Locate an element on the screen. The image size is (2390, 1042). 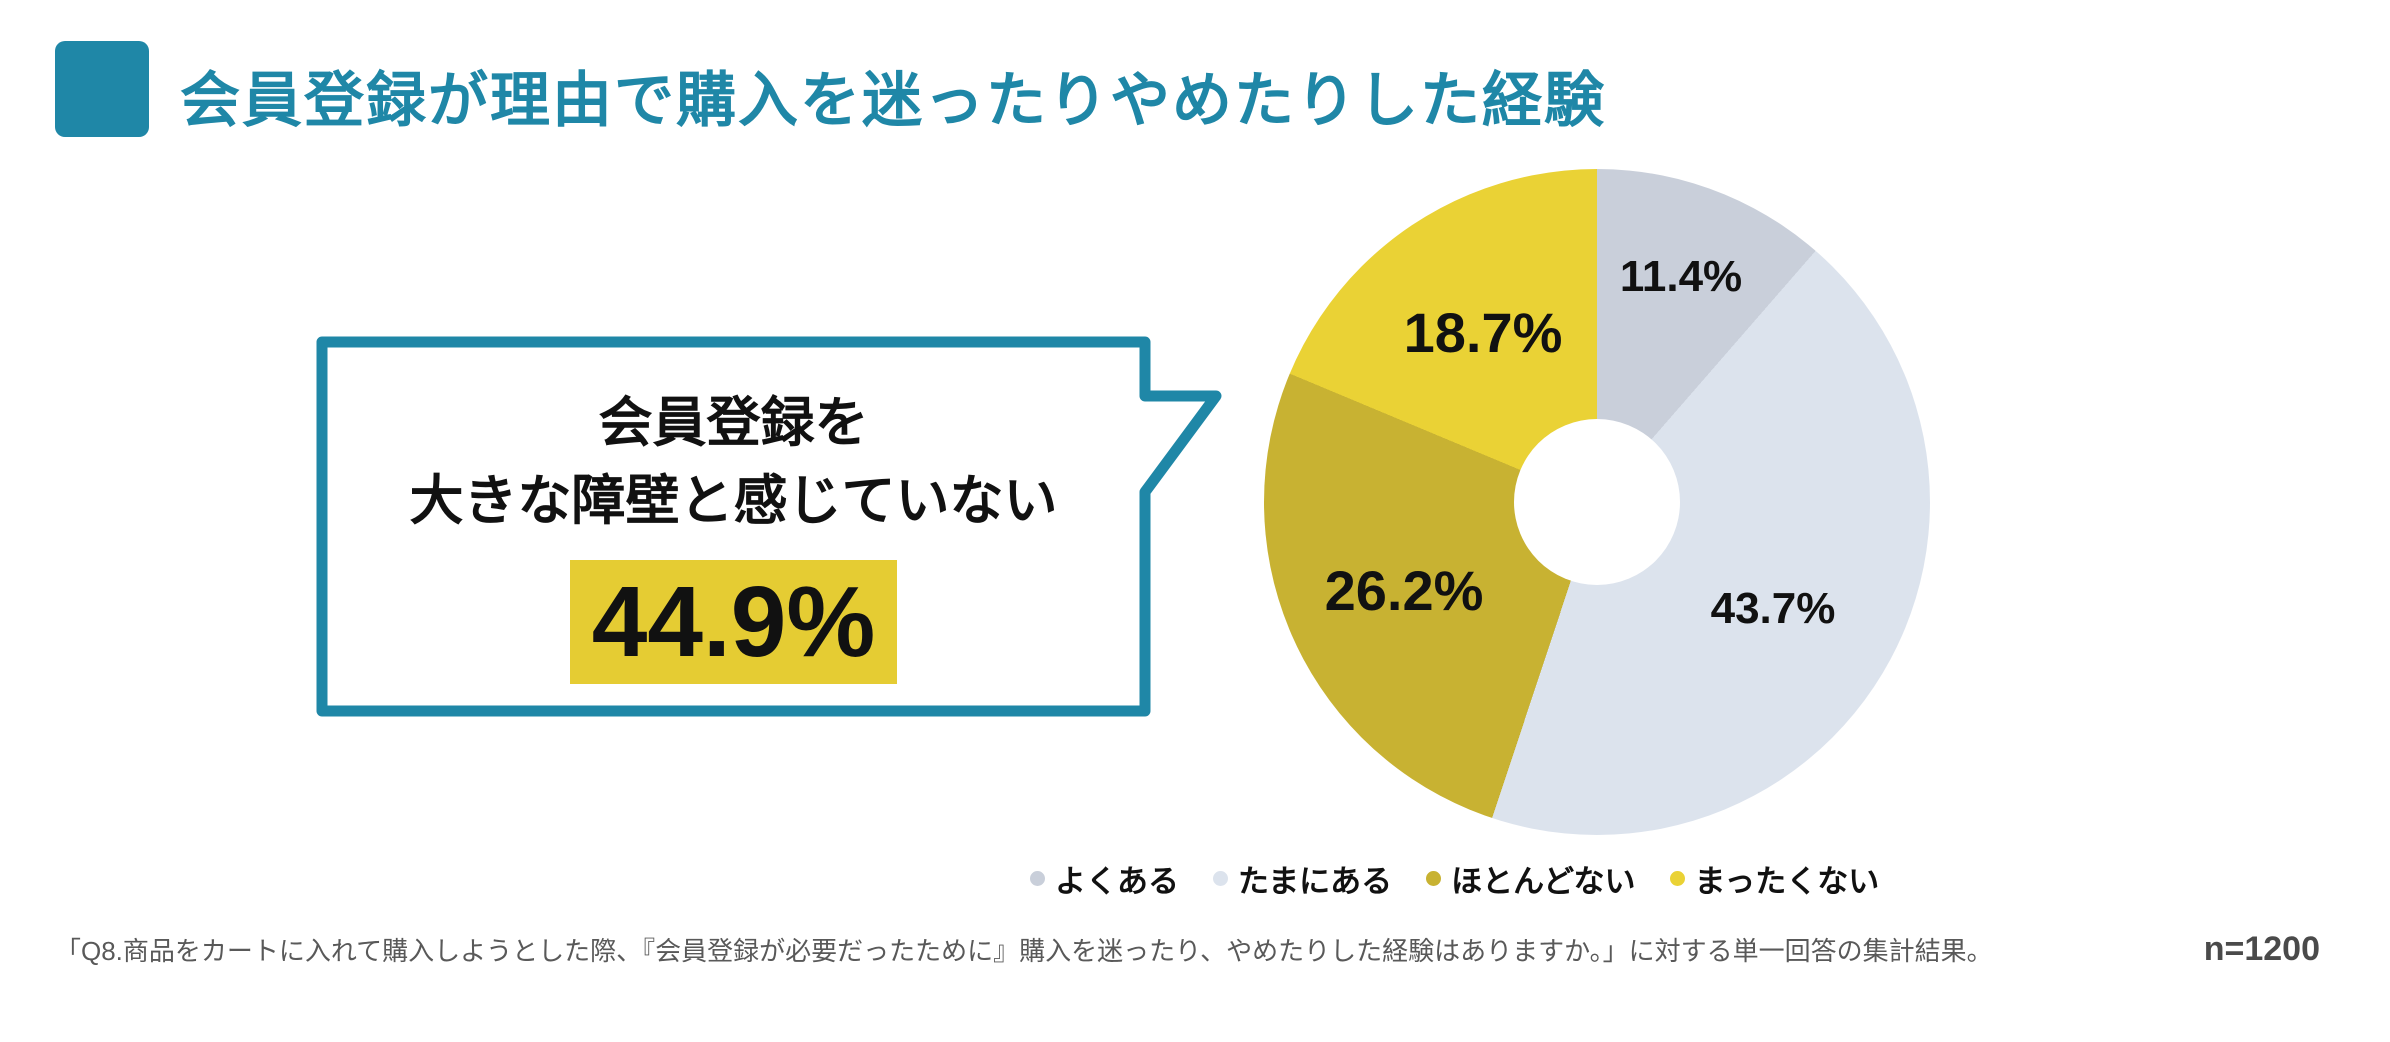
callout-text-line2: 大きな障壁と感じていない is located at coordinates (733, 501).